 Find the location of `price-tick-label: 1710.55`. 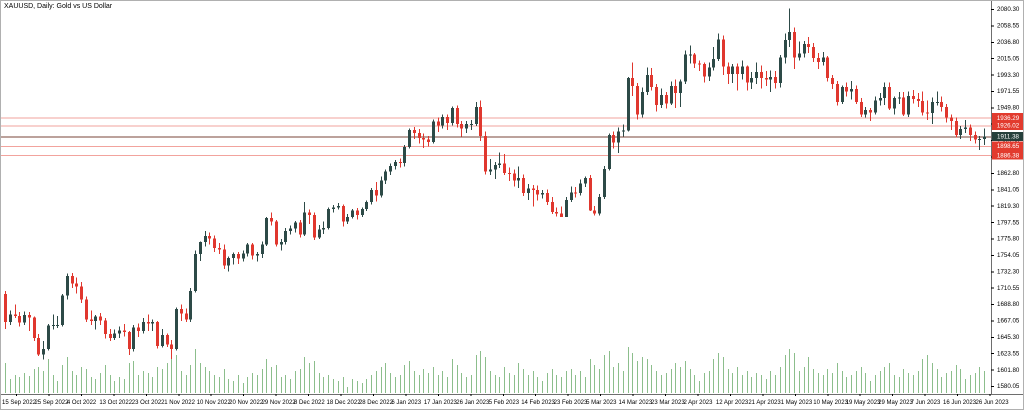

price-tick-label: 1710.55 is located at coordinates (1008, 288).